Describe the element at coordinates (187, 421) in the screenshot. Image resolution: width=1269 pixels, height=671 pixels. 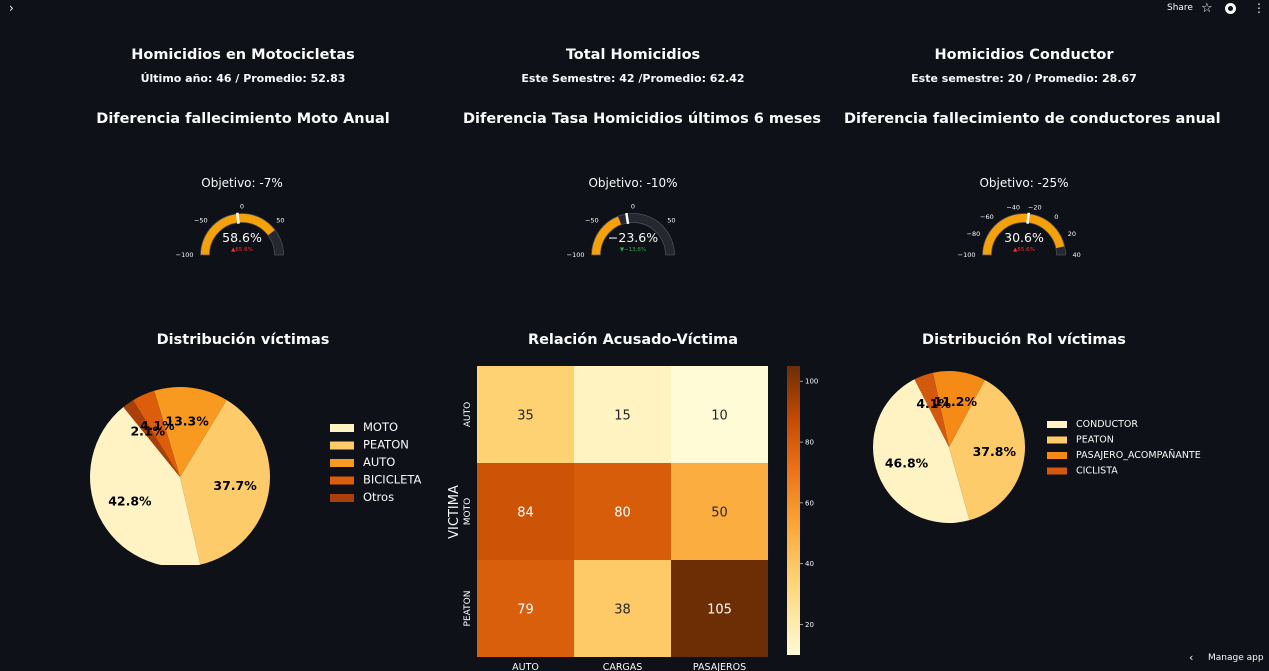
I see `pie-slice-label: 13.3%` at that location.